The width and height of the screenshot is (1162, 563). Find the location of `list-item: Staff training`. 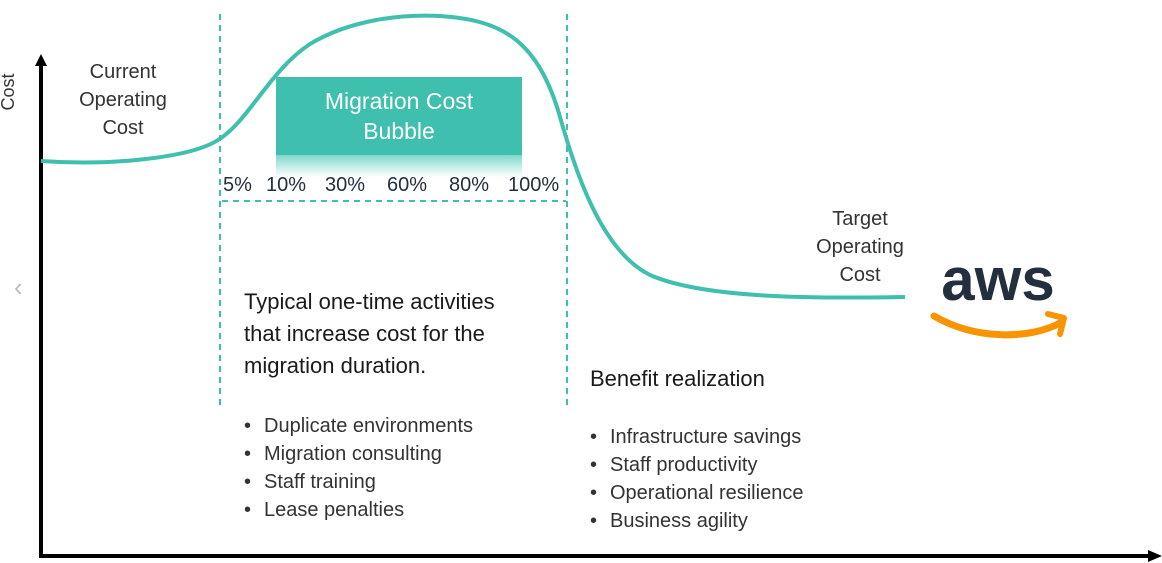

list-item: Staff training is located at coordinates (358, 482).